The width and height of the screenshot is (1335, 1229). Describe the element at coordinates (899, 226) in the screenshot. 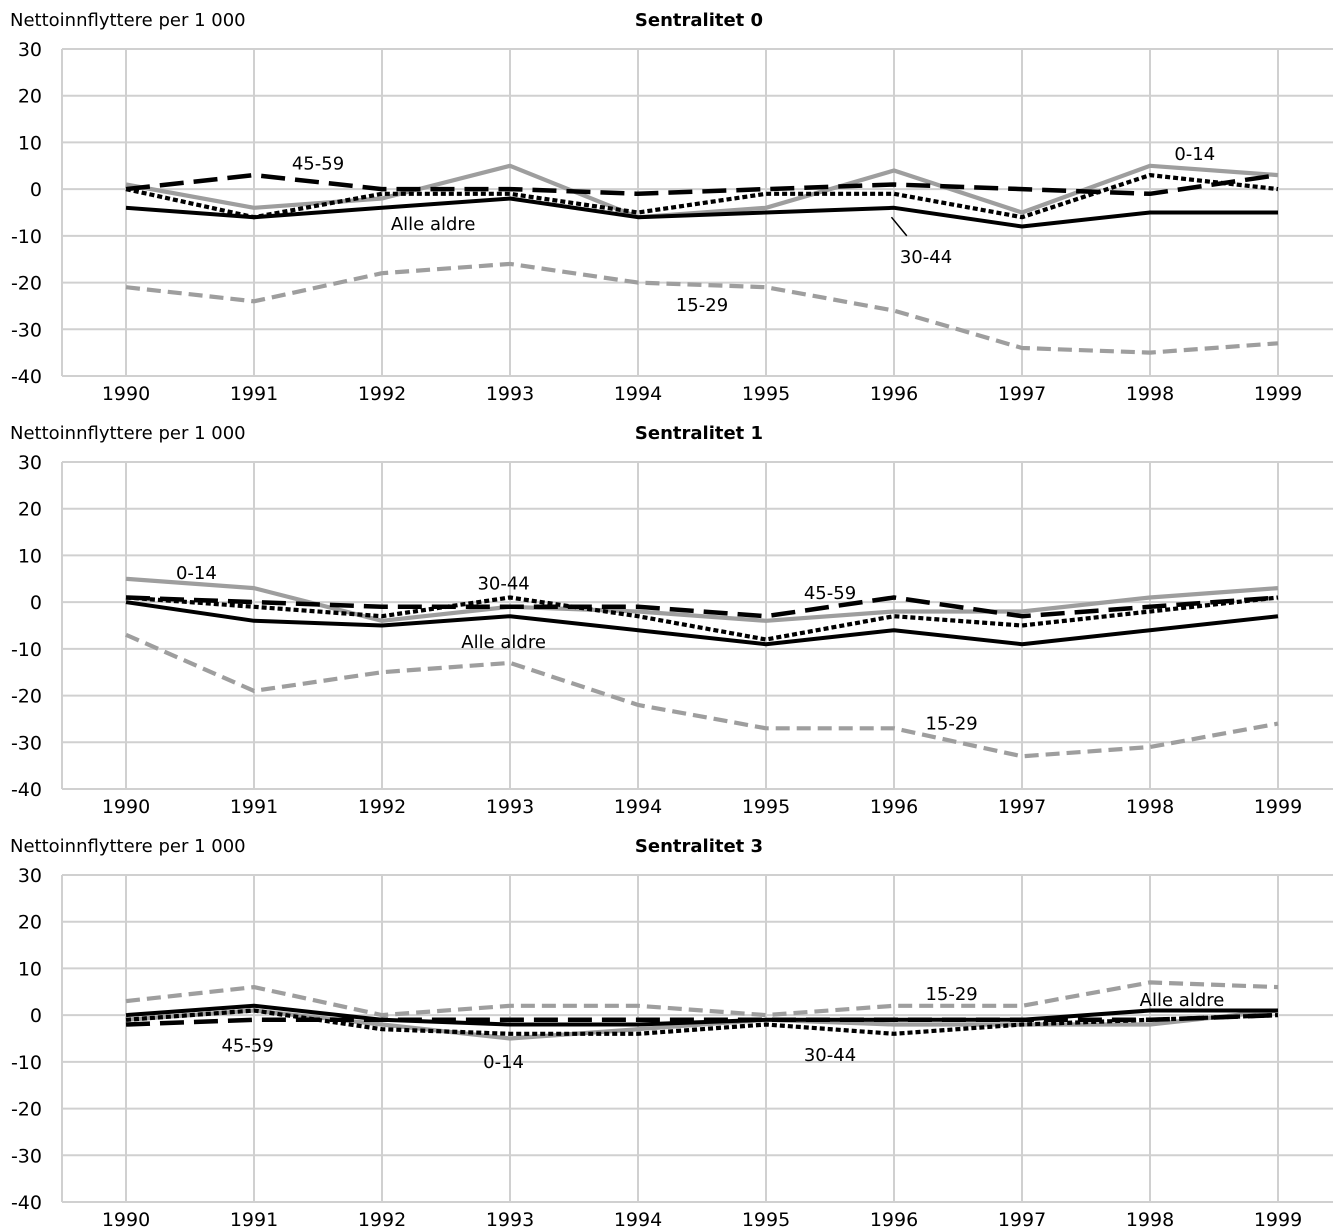

I see `annotation-leader` at that location.